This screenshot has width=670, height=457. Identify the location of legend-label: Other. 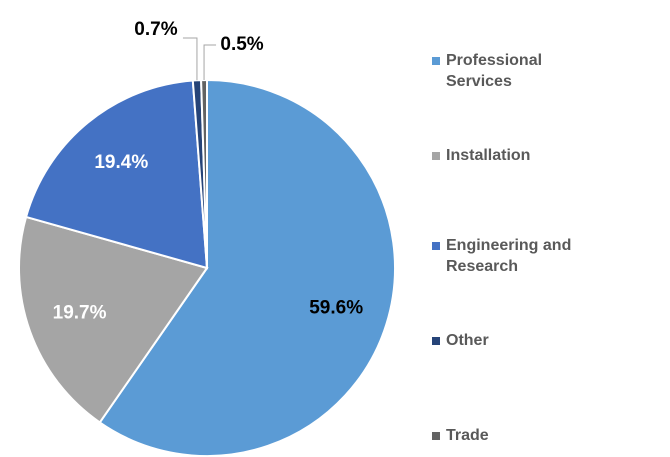
(467, 340).